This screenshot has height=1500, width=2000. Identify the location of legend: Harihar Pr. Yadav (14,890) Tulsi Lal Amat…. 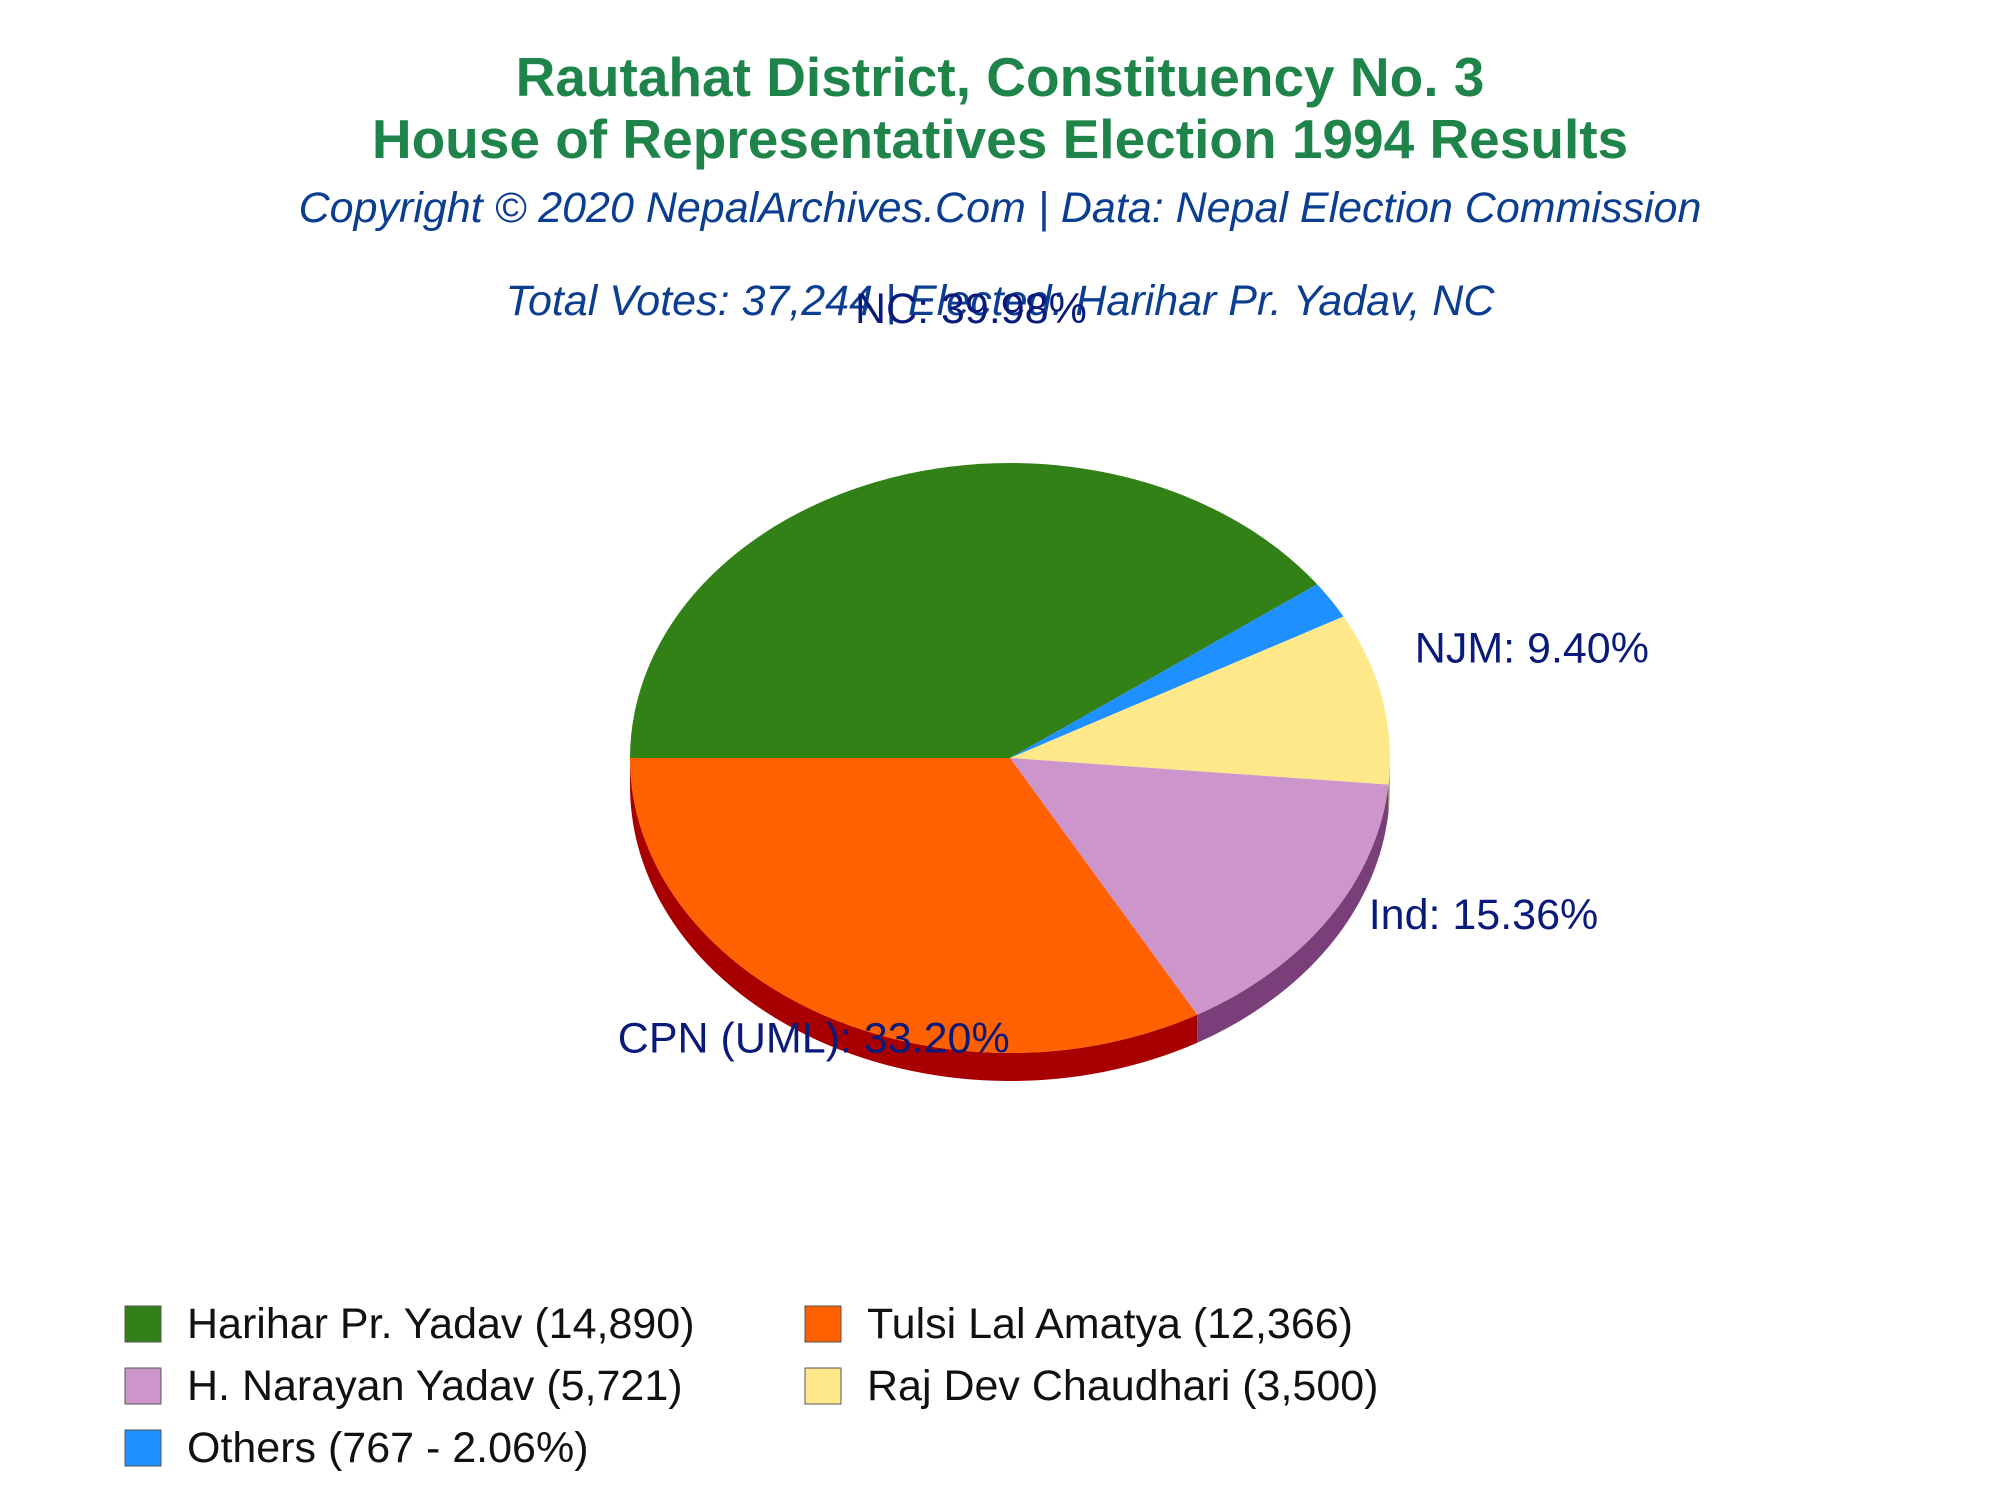
(751, 1386).